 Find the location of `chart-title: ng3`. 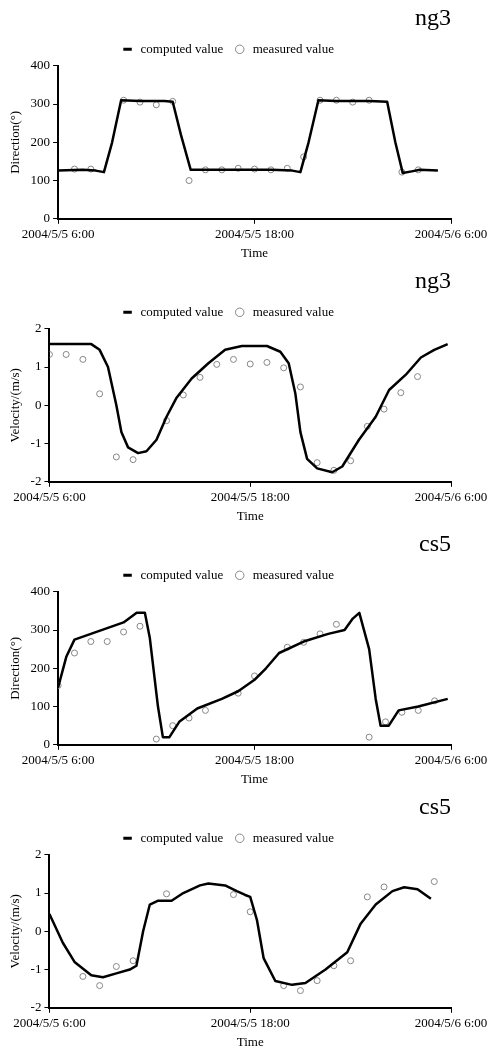

chart-title: ng3 is located at coordinates (433, 279).